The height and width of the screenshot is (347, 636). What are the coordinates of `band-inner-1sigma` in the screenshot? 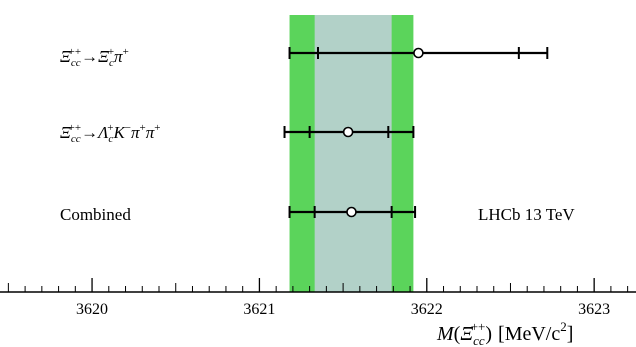 It's located at (353, 153).